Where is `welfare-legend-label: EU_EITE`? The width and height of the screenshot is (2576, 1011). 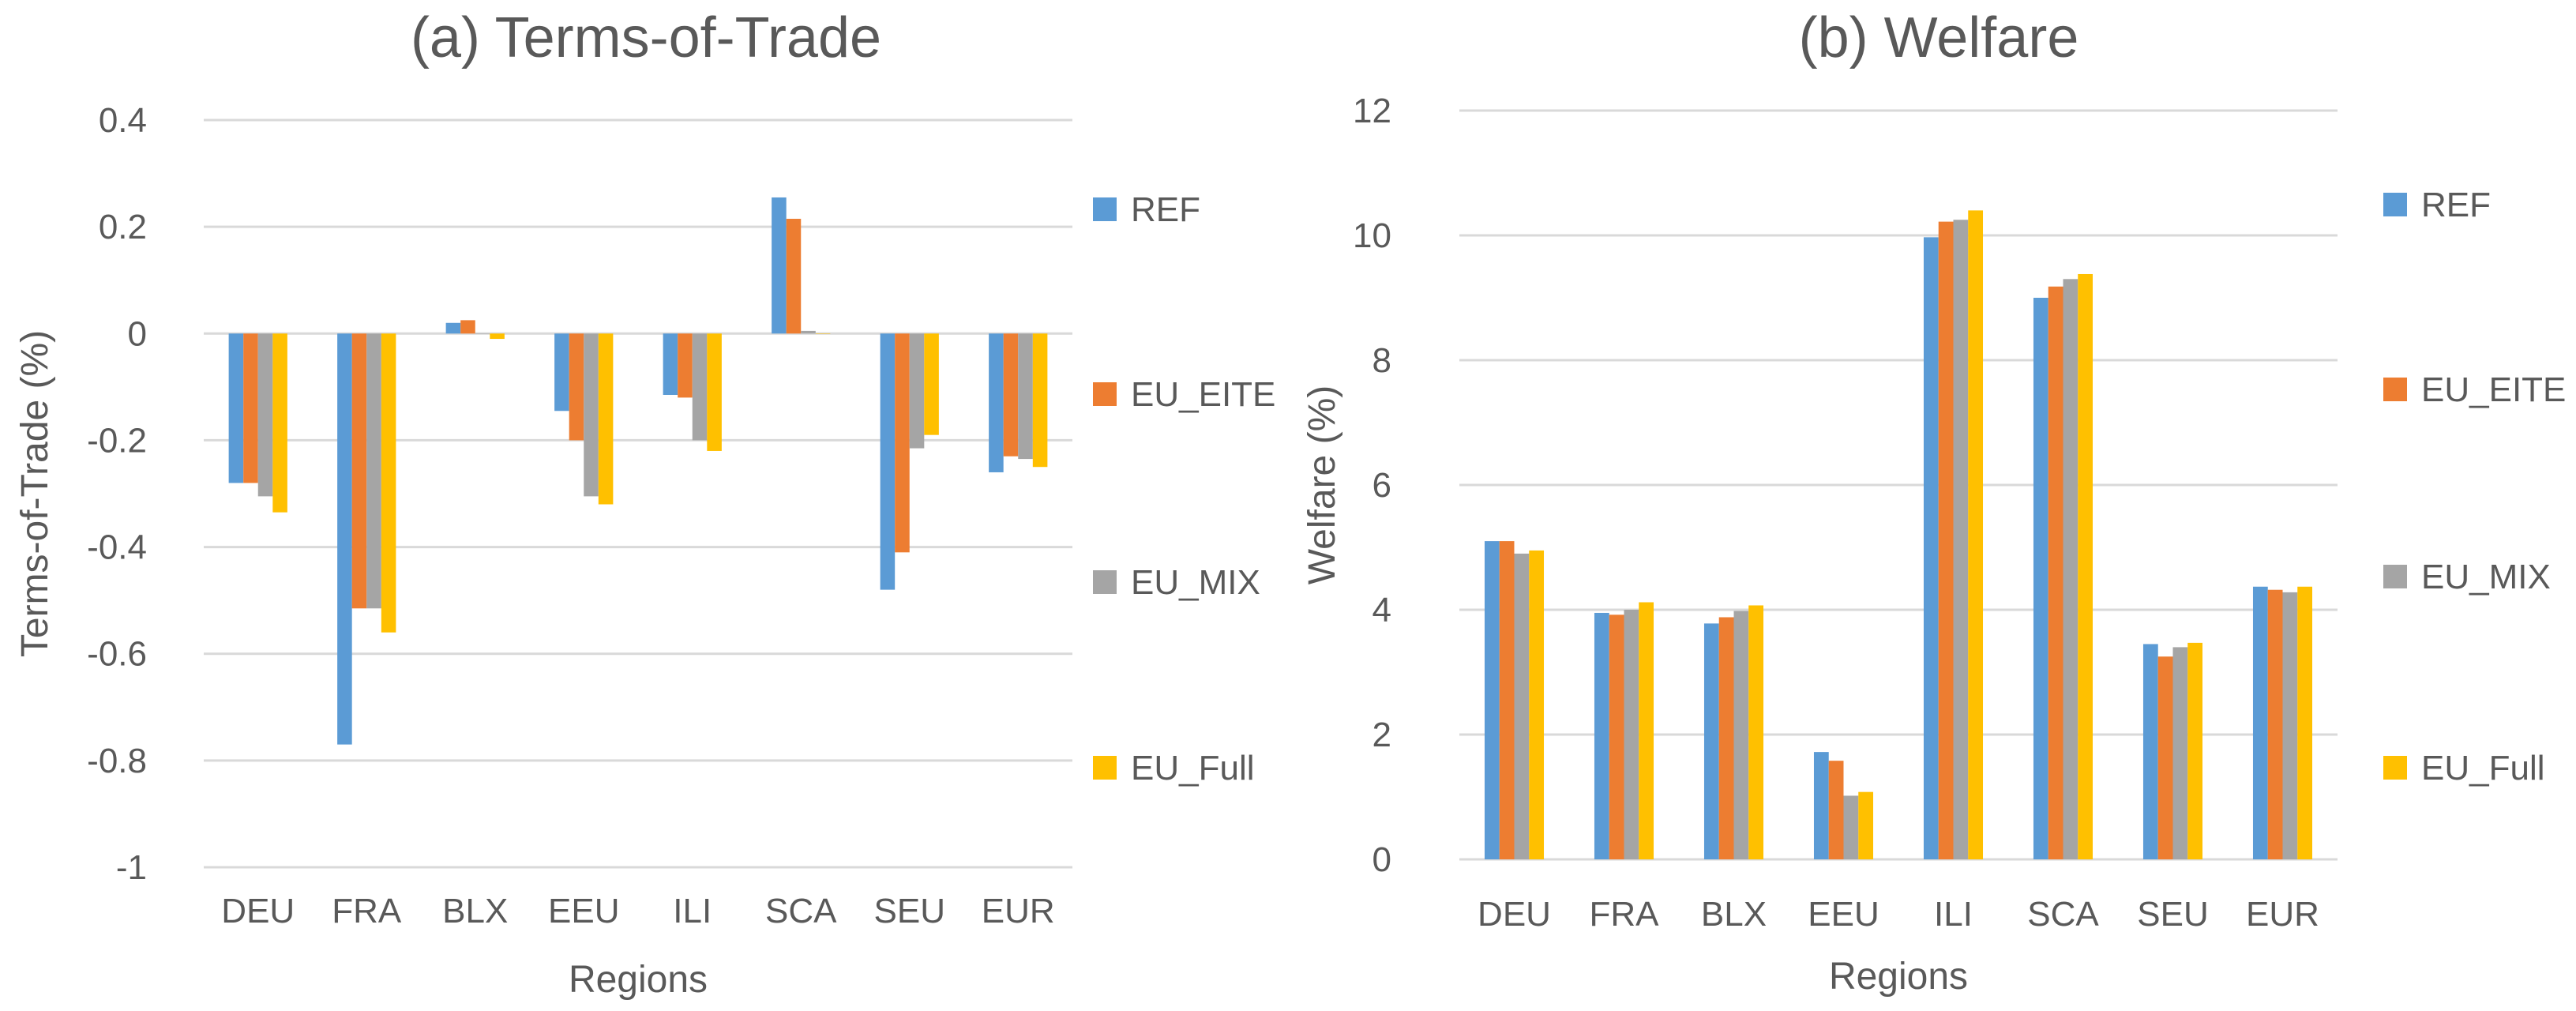
welfare-legend-label: EU_EITE is located at coordinates (2493, 389).